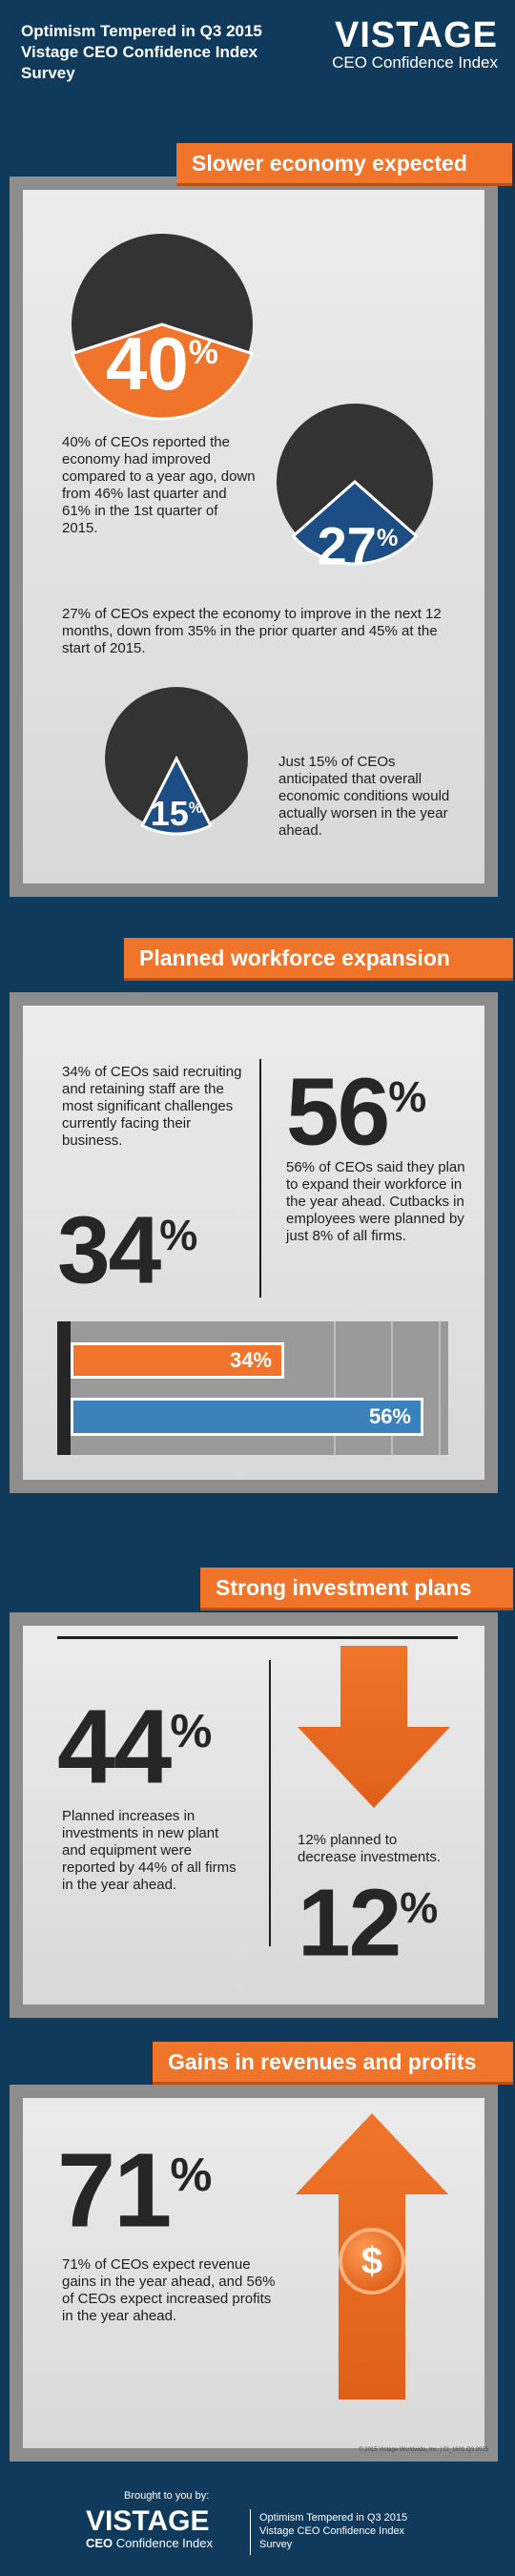  I want to click on stat-56: 56%, so click(356, 1104).